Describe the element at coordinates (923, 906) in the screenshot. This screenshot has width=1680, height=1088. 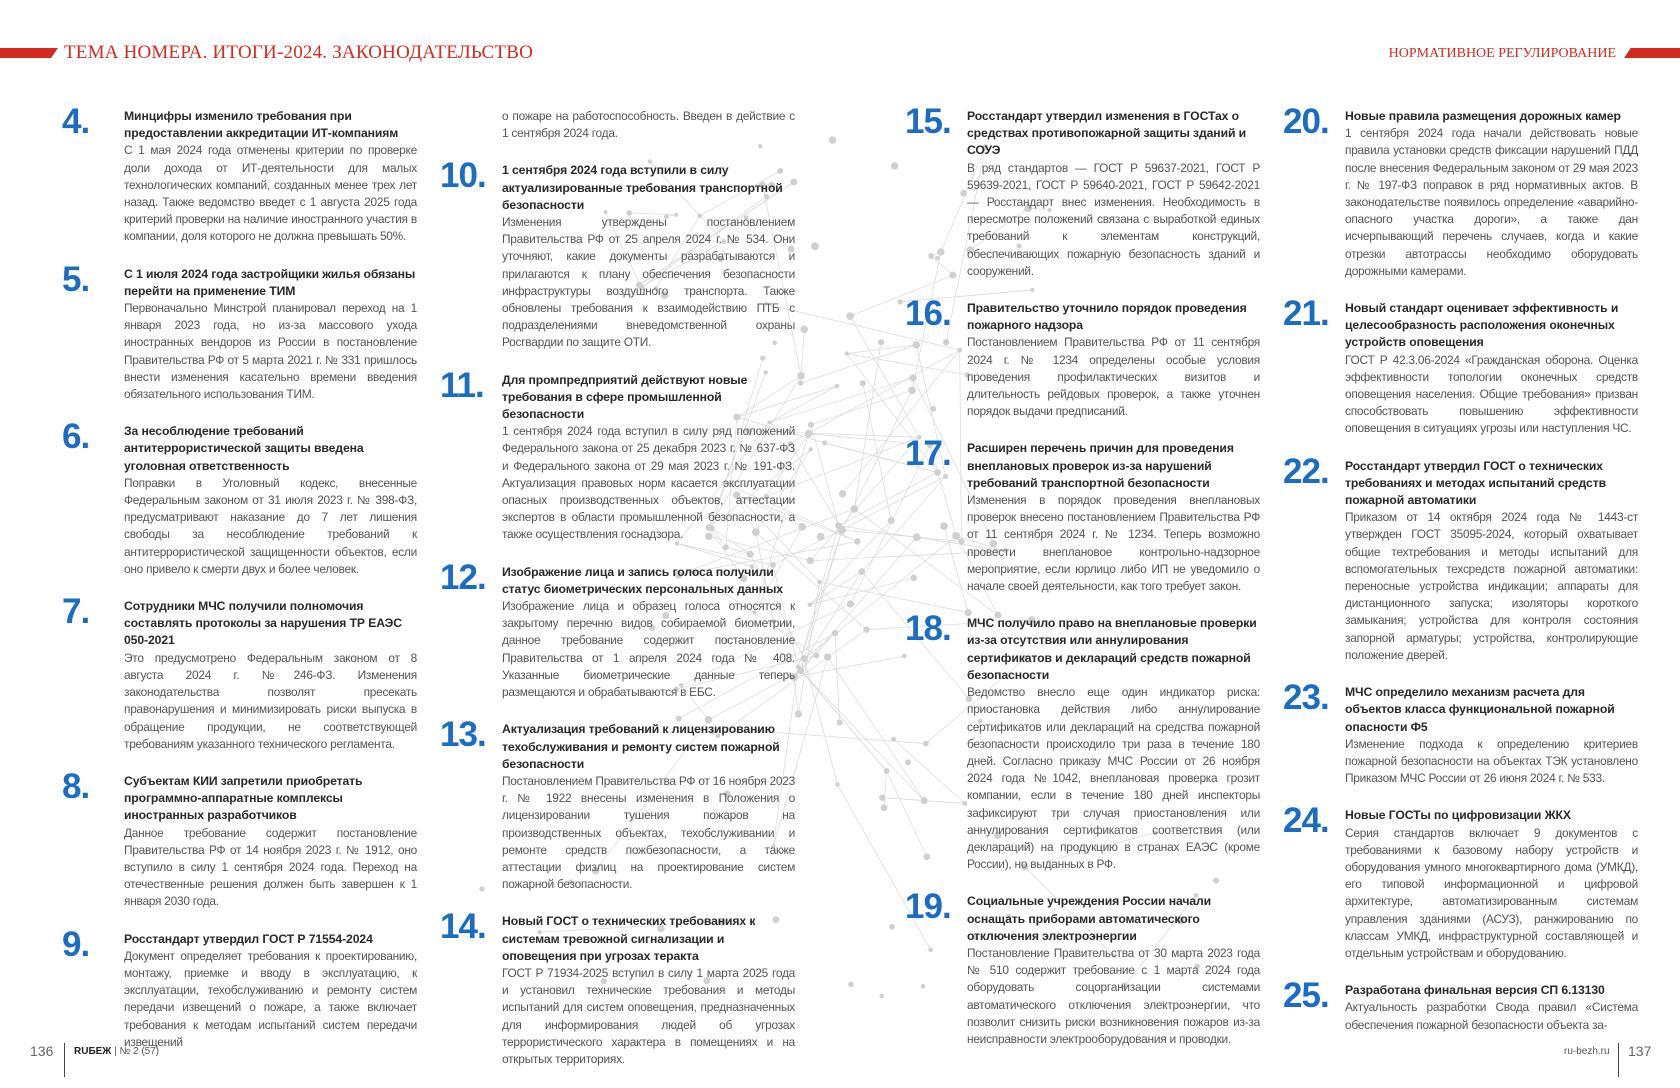
I see `item-number-value: 19` at that location.